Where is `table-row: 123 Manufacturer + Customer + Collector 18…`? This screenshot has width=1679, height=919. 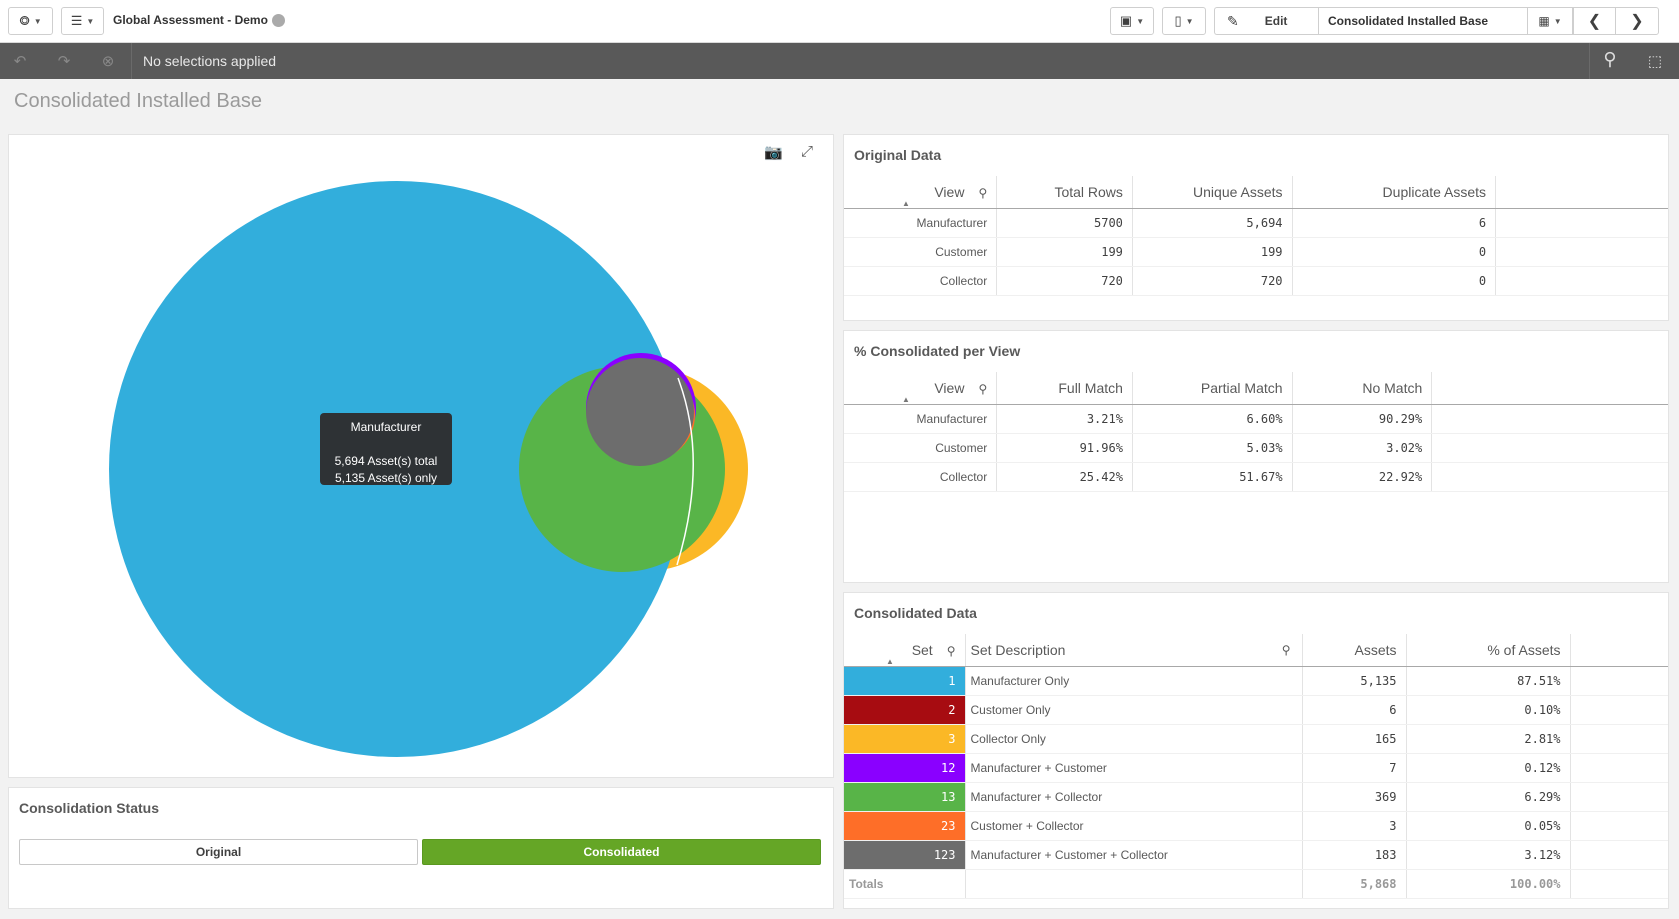 table-row: 123 Manufacturer + Customer + Collector 18… is located at coordinates (1256, 855).